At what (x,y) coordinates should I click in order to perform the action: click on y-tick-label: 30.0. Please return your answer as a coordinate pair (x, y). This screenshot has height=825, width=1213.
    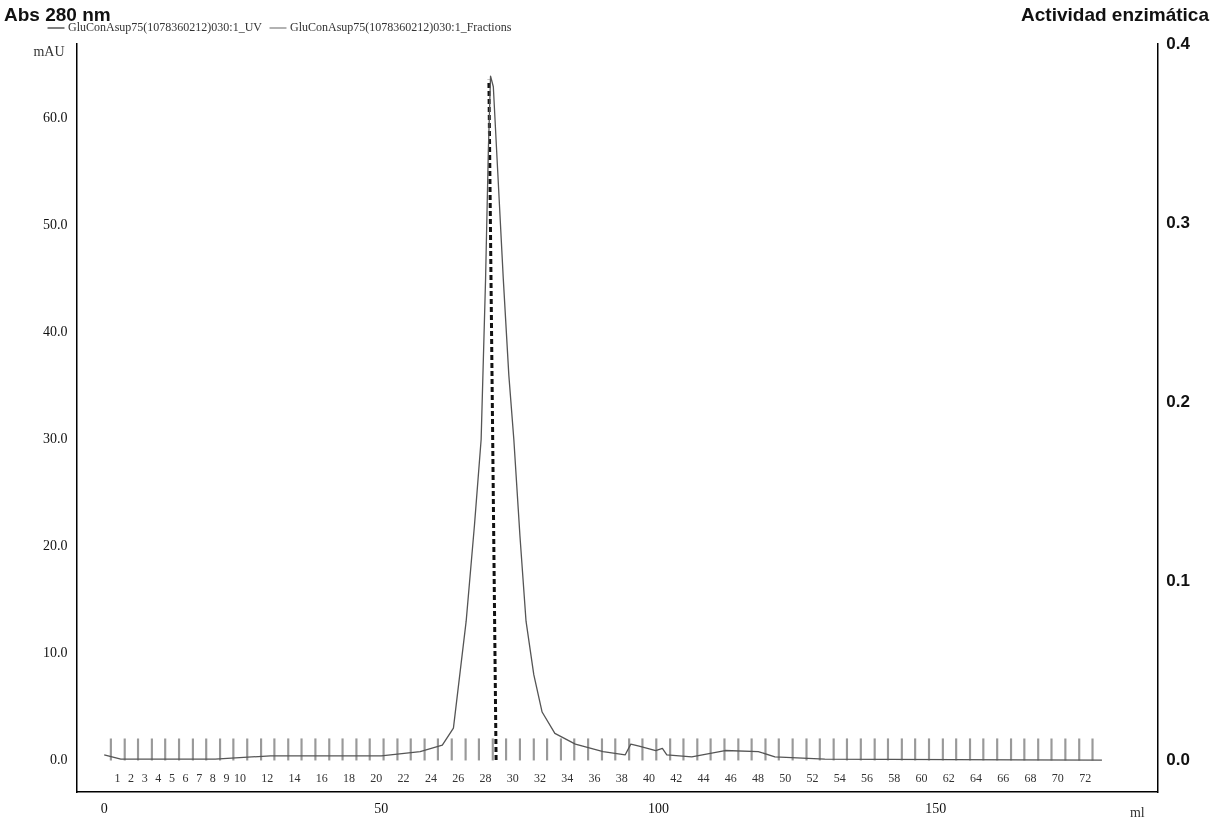
    Looking at the image, I should click on (55, 439).